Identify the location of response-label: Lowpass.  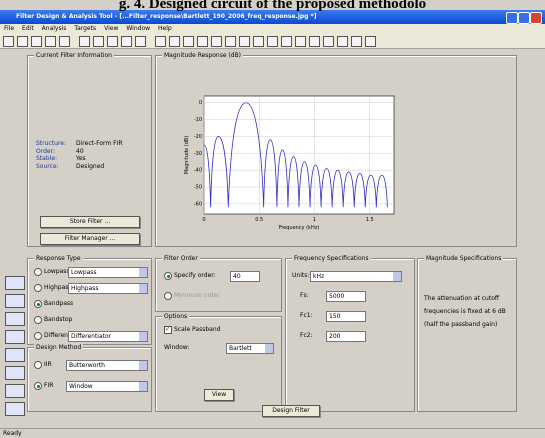
(57, 271).